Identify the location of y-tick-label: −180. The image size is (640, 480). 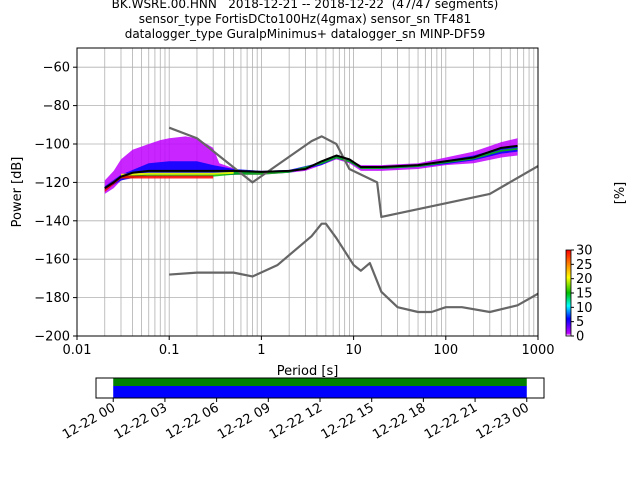
(52, 298).